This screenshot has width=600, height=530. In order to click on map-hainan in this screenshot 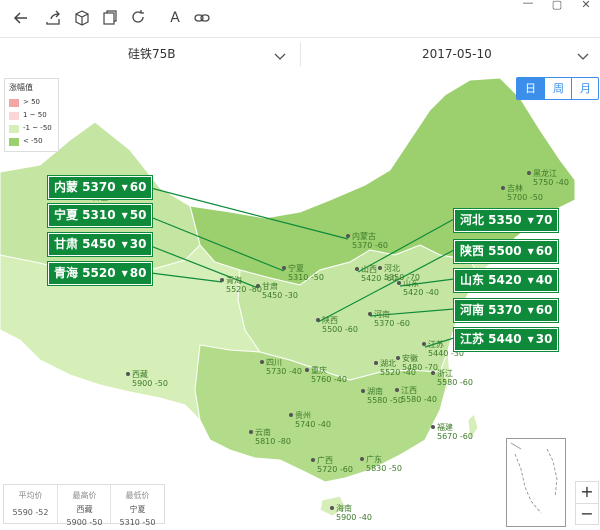, I will do `click(333, 506)`.